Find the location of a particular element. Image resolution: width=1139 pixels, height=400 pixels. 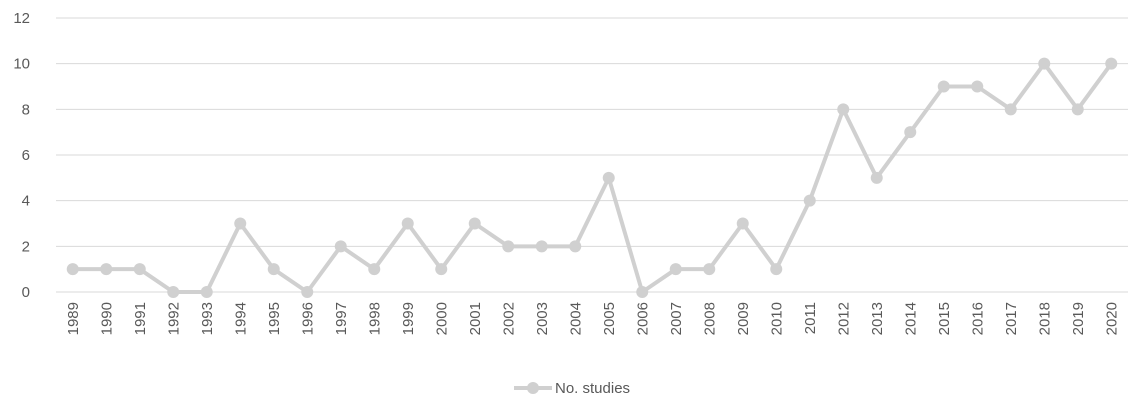

data-point-1998 is located at coordinates (374, 269).